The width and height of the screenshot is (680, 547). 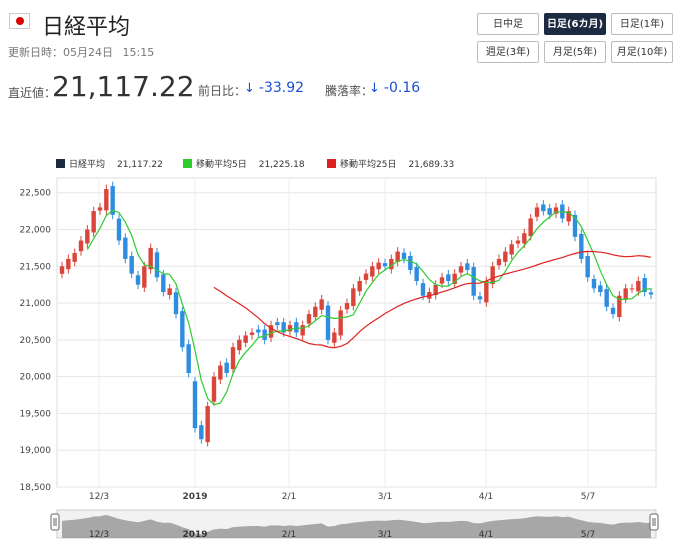 What do you see at coordinates (222, 91) in the screenshot?
I see `change-label: 前日比：` at bounding box center [222, 91].